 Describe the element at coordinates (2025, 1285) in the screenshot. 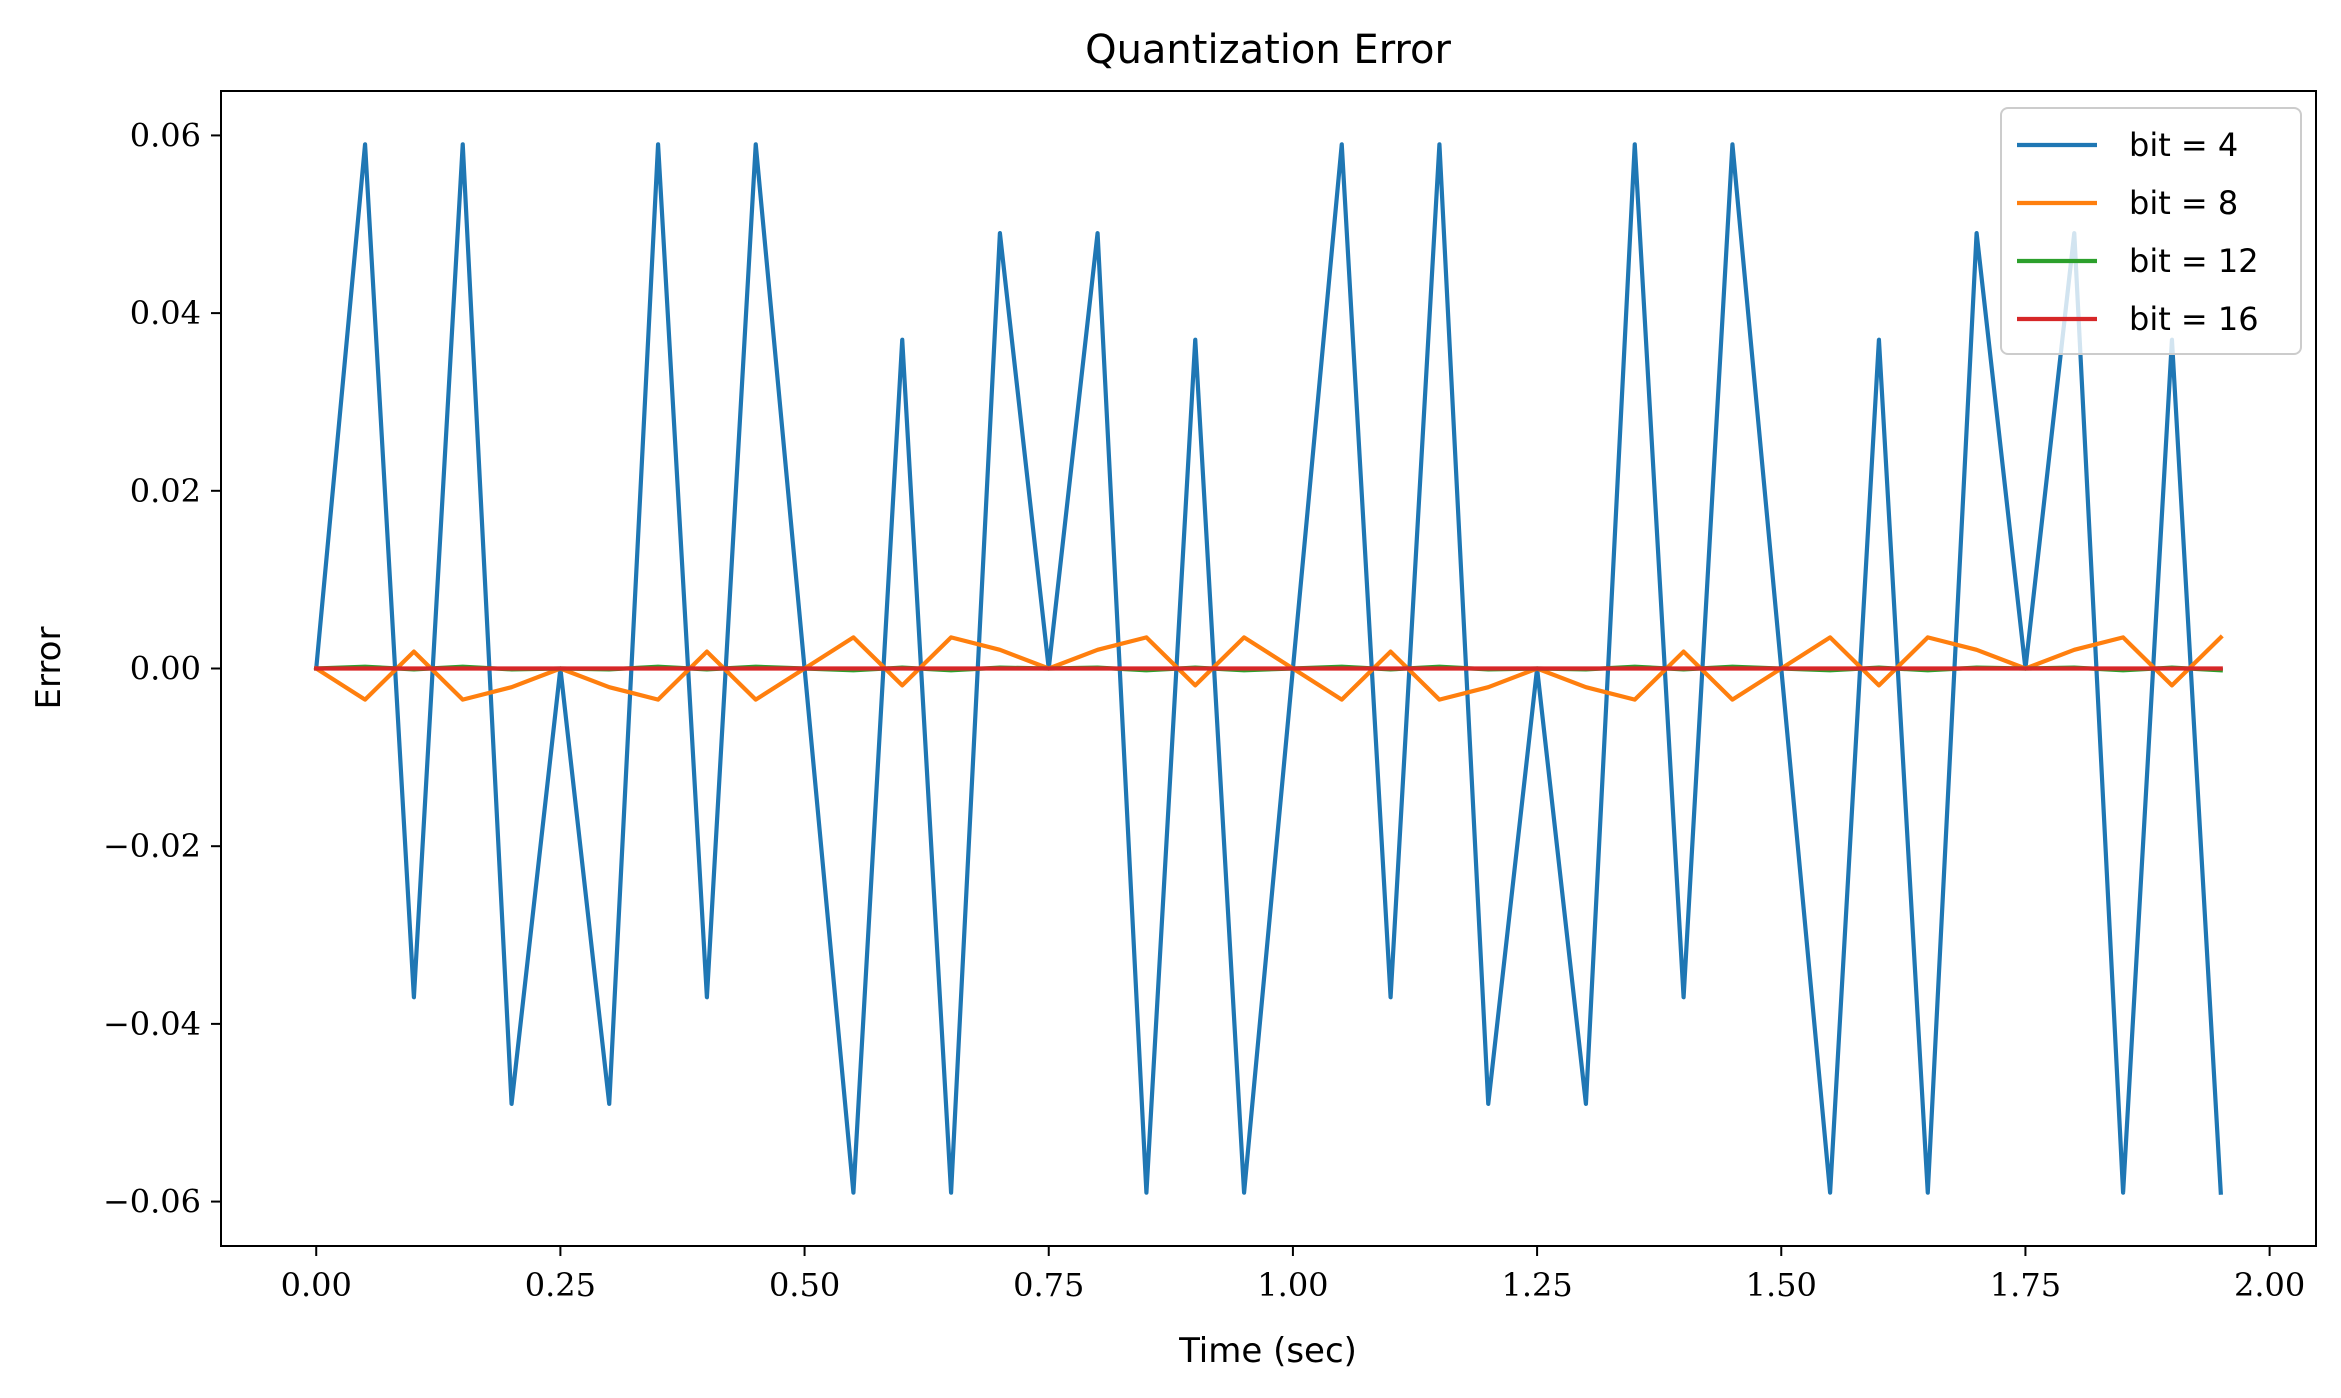

I see `x-tick-label: 1.75` at that location.